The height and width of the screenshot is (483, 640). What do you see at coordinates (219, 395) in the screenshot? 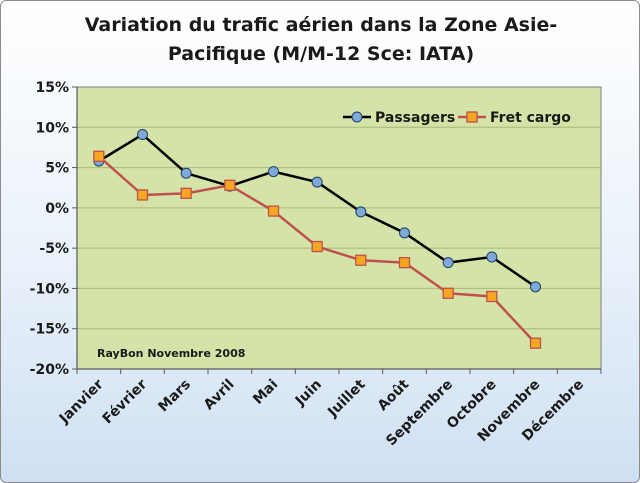
I see `x-tick-label: Avril` at bounding box center [219, 395].